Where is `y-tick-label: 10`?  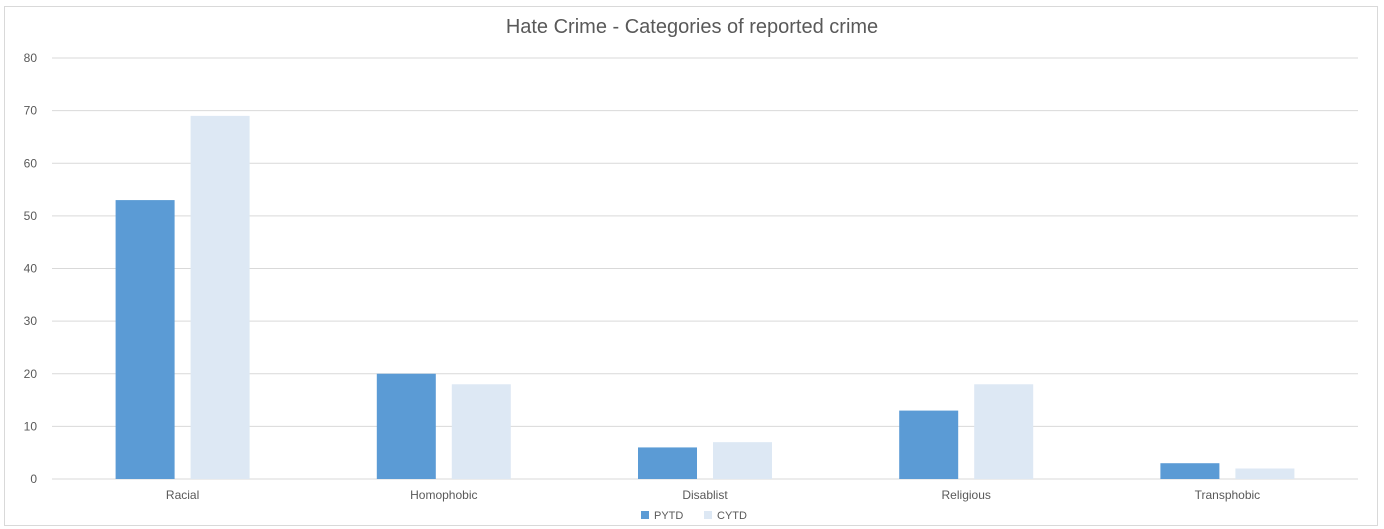 y-tick-label: 10 is located at coordinates (31, 426).